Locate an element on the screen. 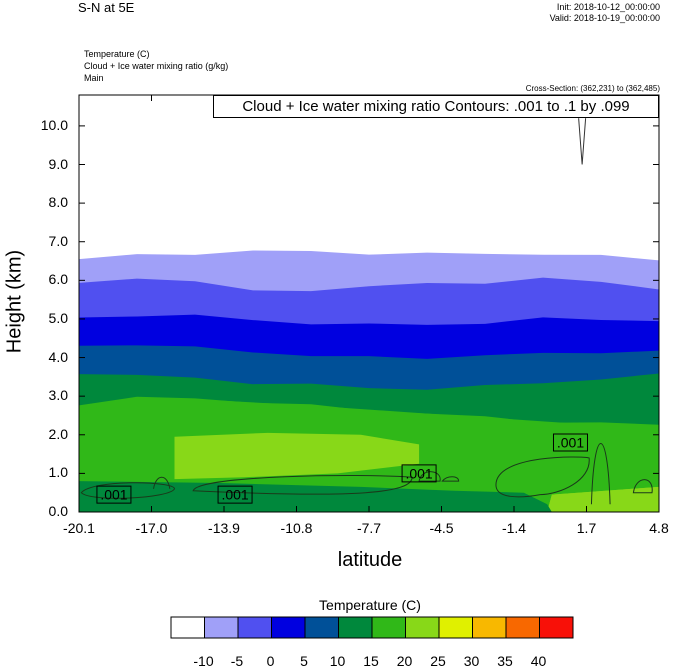 The height and width of the screenshot is (669, 674). x-axis-label: latitude is located at coordinates (370, 560).